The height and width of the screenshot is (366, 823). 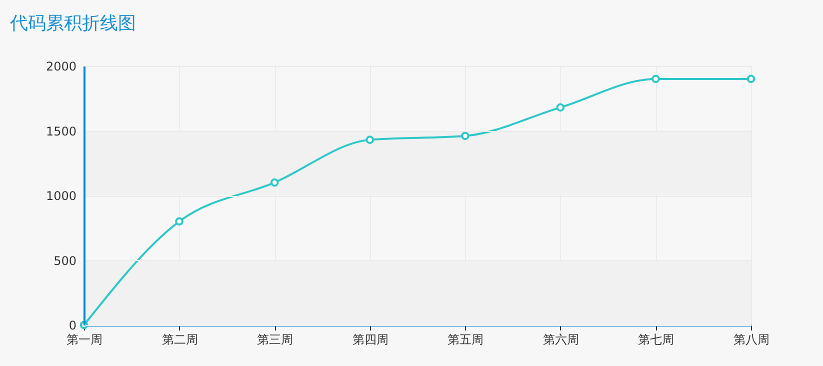 I want to click on y-tick-label: 0, so click(x=72, y=325).